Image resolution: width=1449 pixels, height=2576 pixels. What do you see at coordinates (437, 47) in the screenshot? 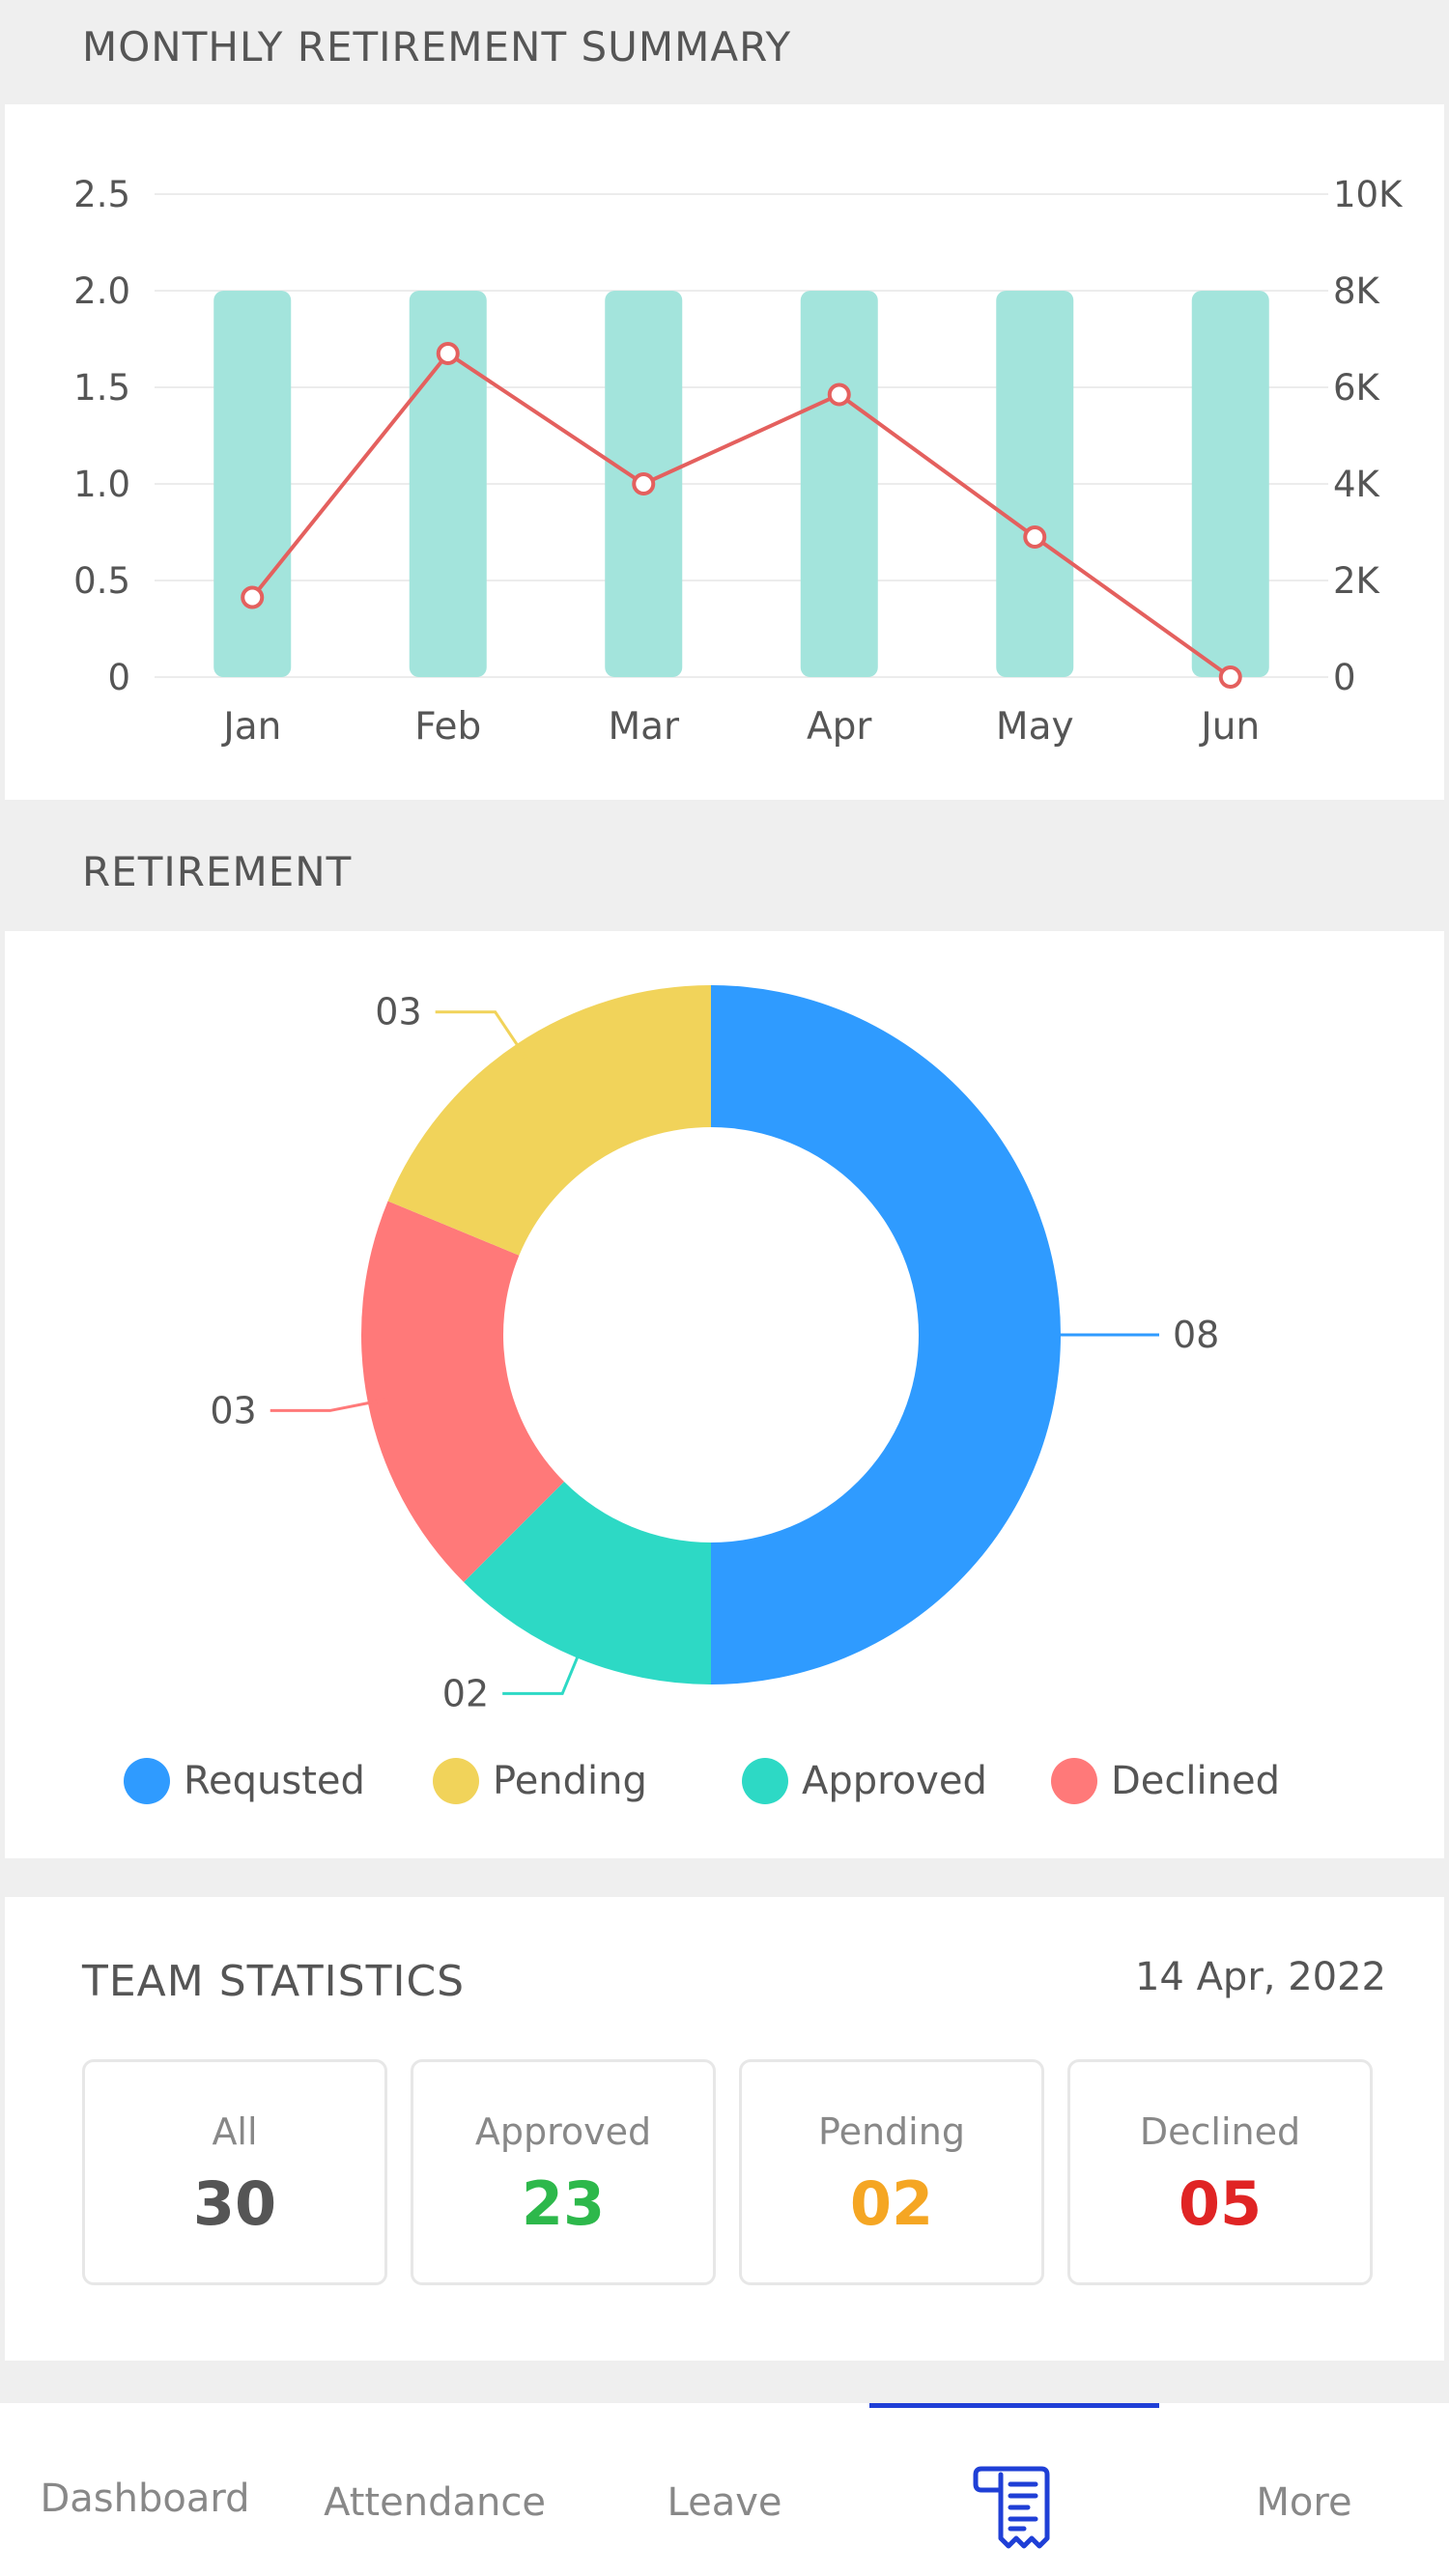
I see `summary-title: MONTHLY RETIREMENT SUMMARY` at bounding box center [437, 47].